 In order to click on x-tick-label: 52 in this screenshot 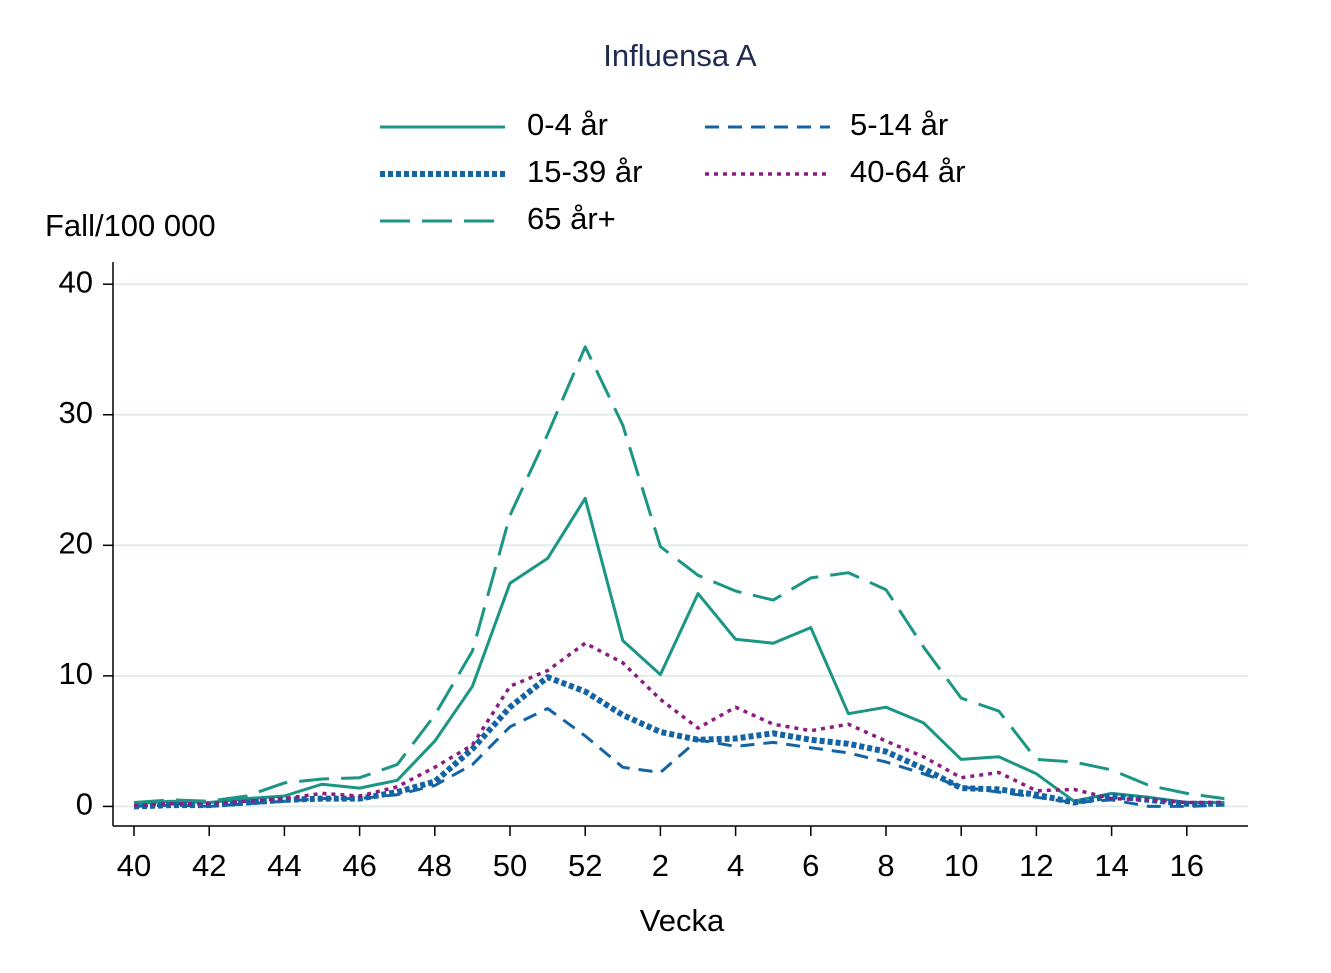, I will do `click(585, 865)`.